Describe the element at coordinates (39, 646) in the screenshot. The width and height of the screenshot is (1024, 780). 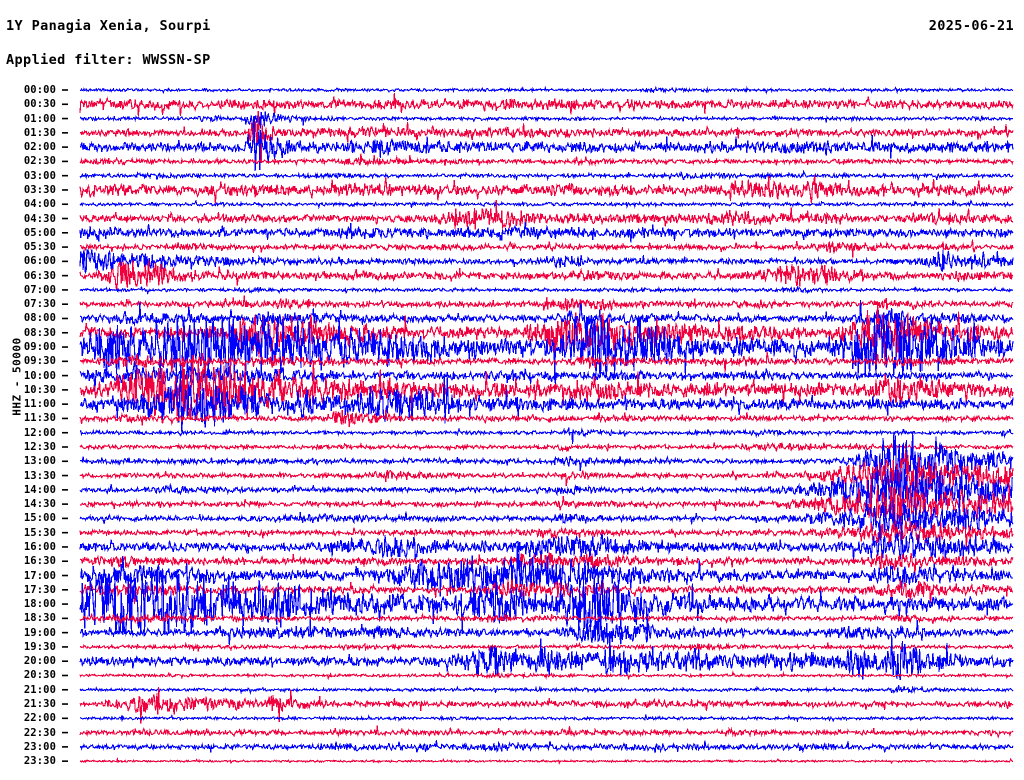
I see `time-label-1930: 19:30` at that location.